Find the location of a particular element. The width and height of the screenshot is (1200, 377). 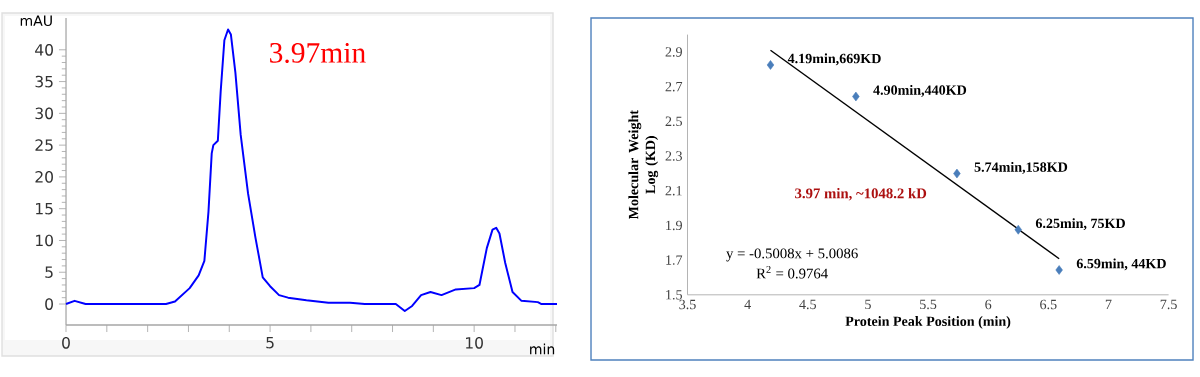

x-tick-label: 7 is located at coordinates (1108, 304).